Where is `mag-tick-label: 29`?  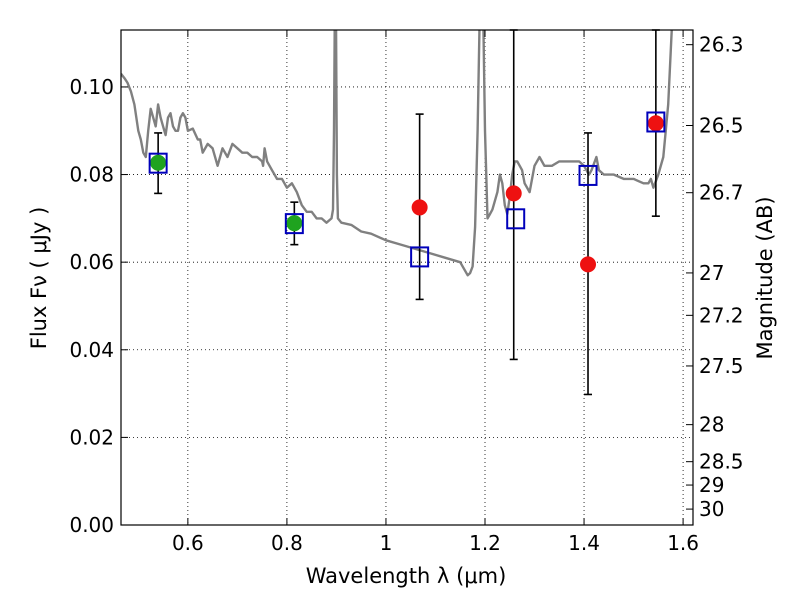 mag-tick-label: 29 is located at coordinates (711, 485).